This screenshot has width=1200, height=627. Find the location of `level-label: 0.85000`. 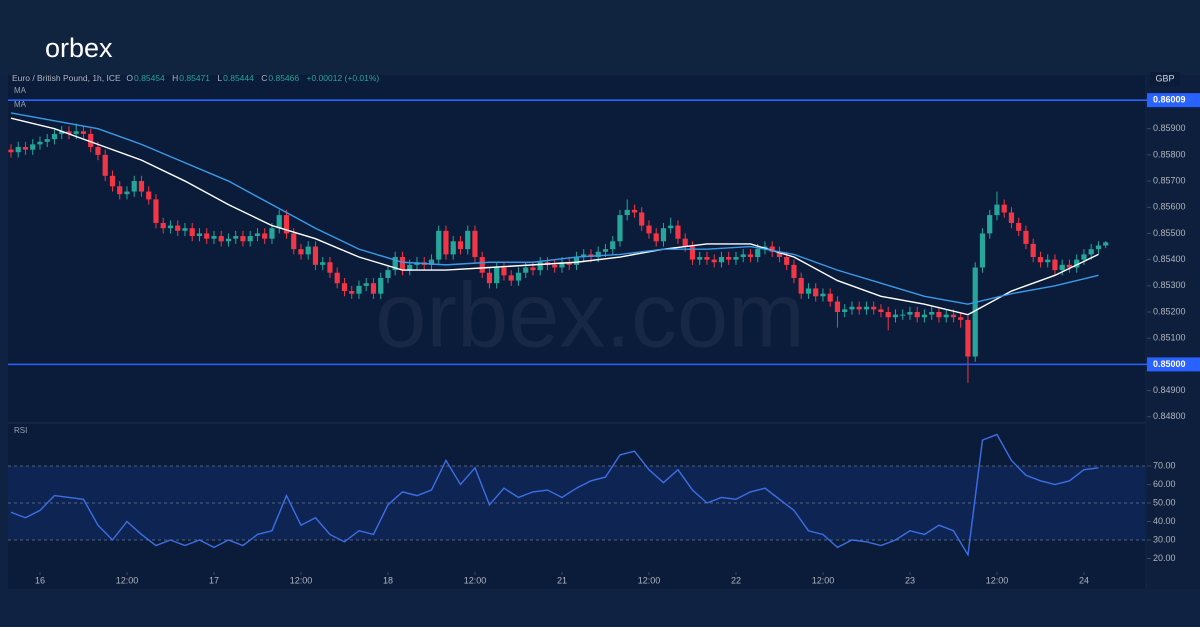

level-label: 0.85000 is located at coordinates (1169, 364).